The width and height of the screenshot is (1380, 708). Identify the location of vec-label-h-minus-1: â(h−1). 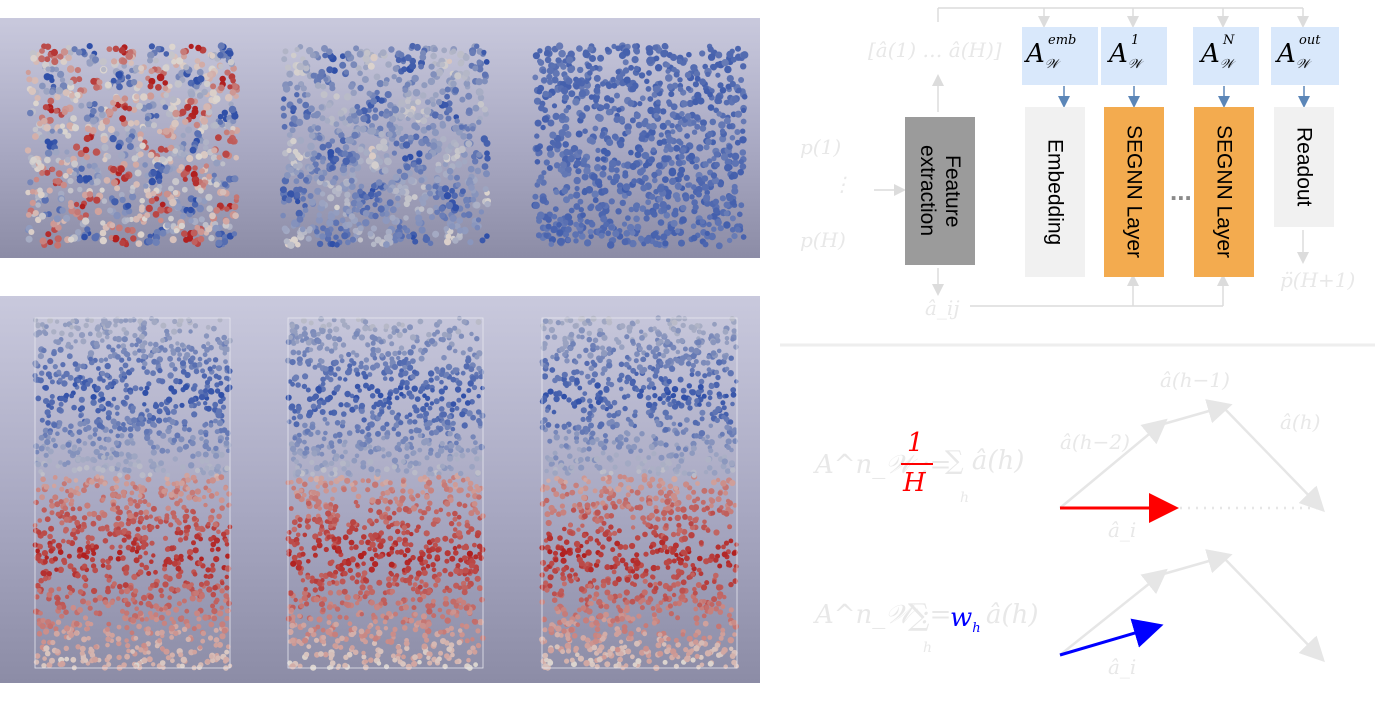
(1195, 380).